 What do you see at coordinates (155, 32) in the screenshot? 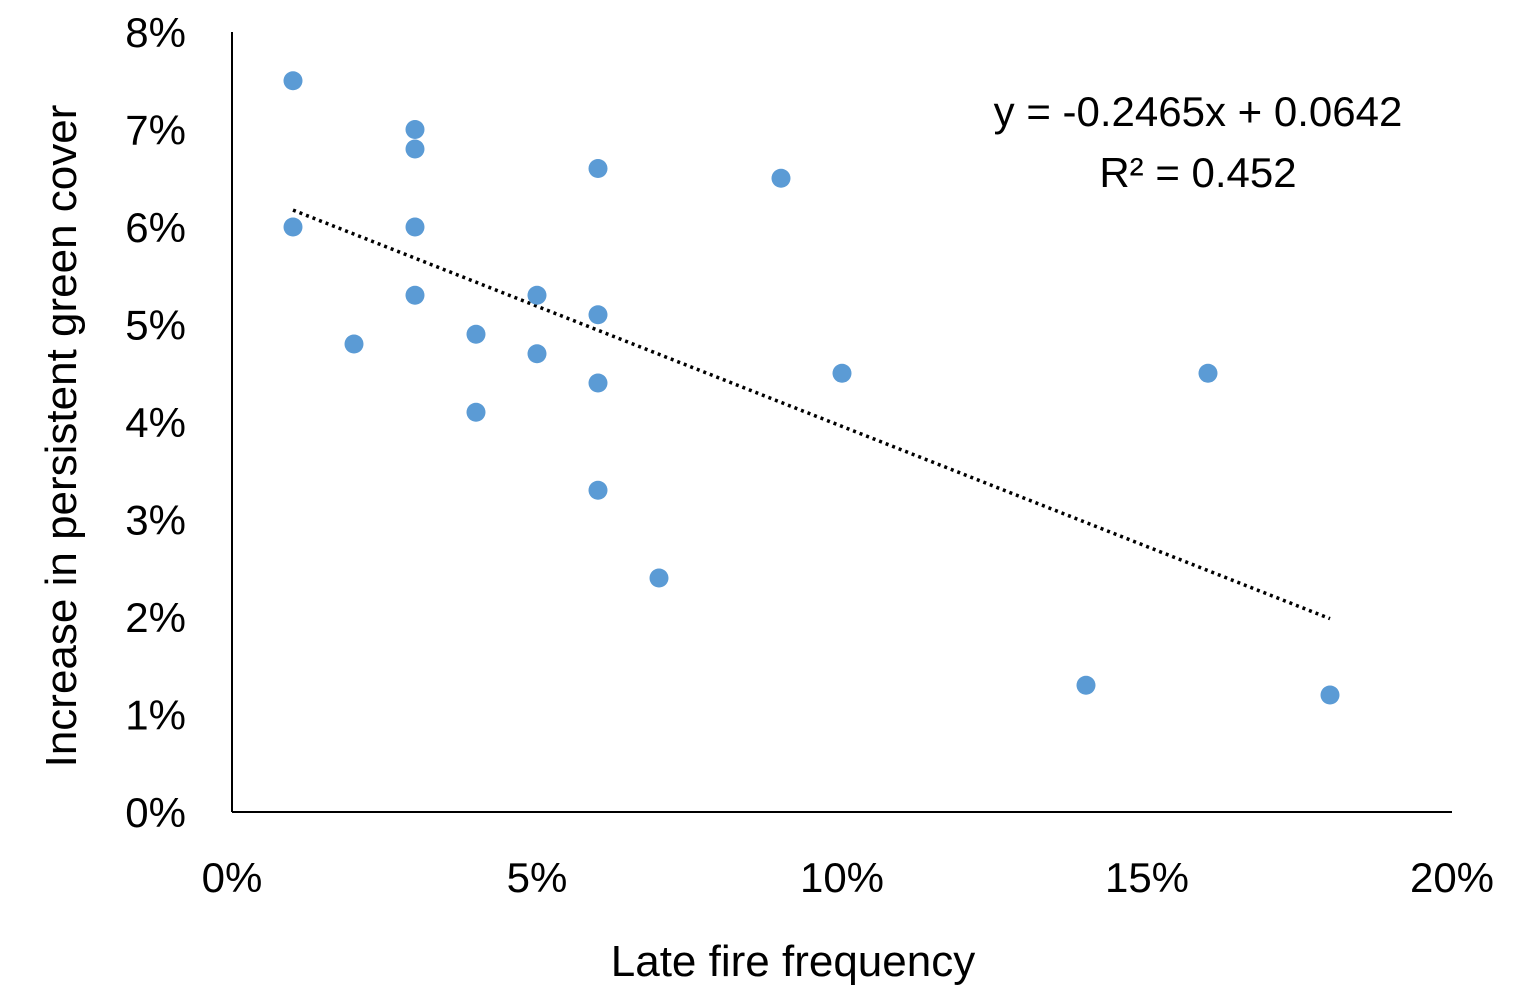
I see `y-tick-label: 8%` at bounding box center [155, 32].